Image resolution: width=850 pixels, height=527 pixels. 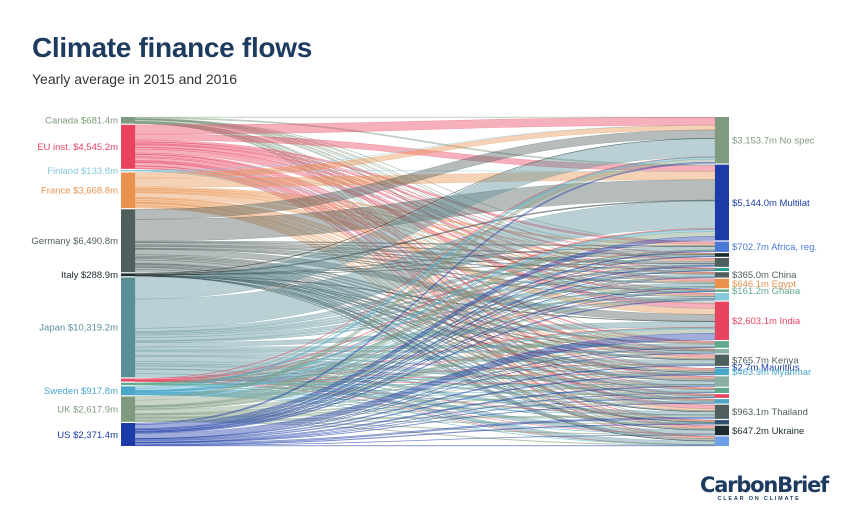 I want to click on target-label: $5,144.0m Multilat, so click(x=771, y=203).